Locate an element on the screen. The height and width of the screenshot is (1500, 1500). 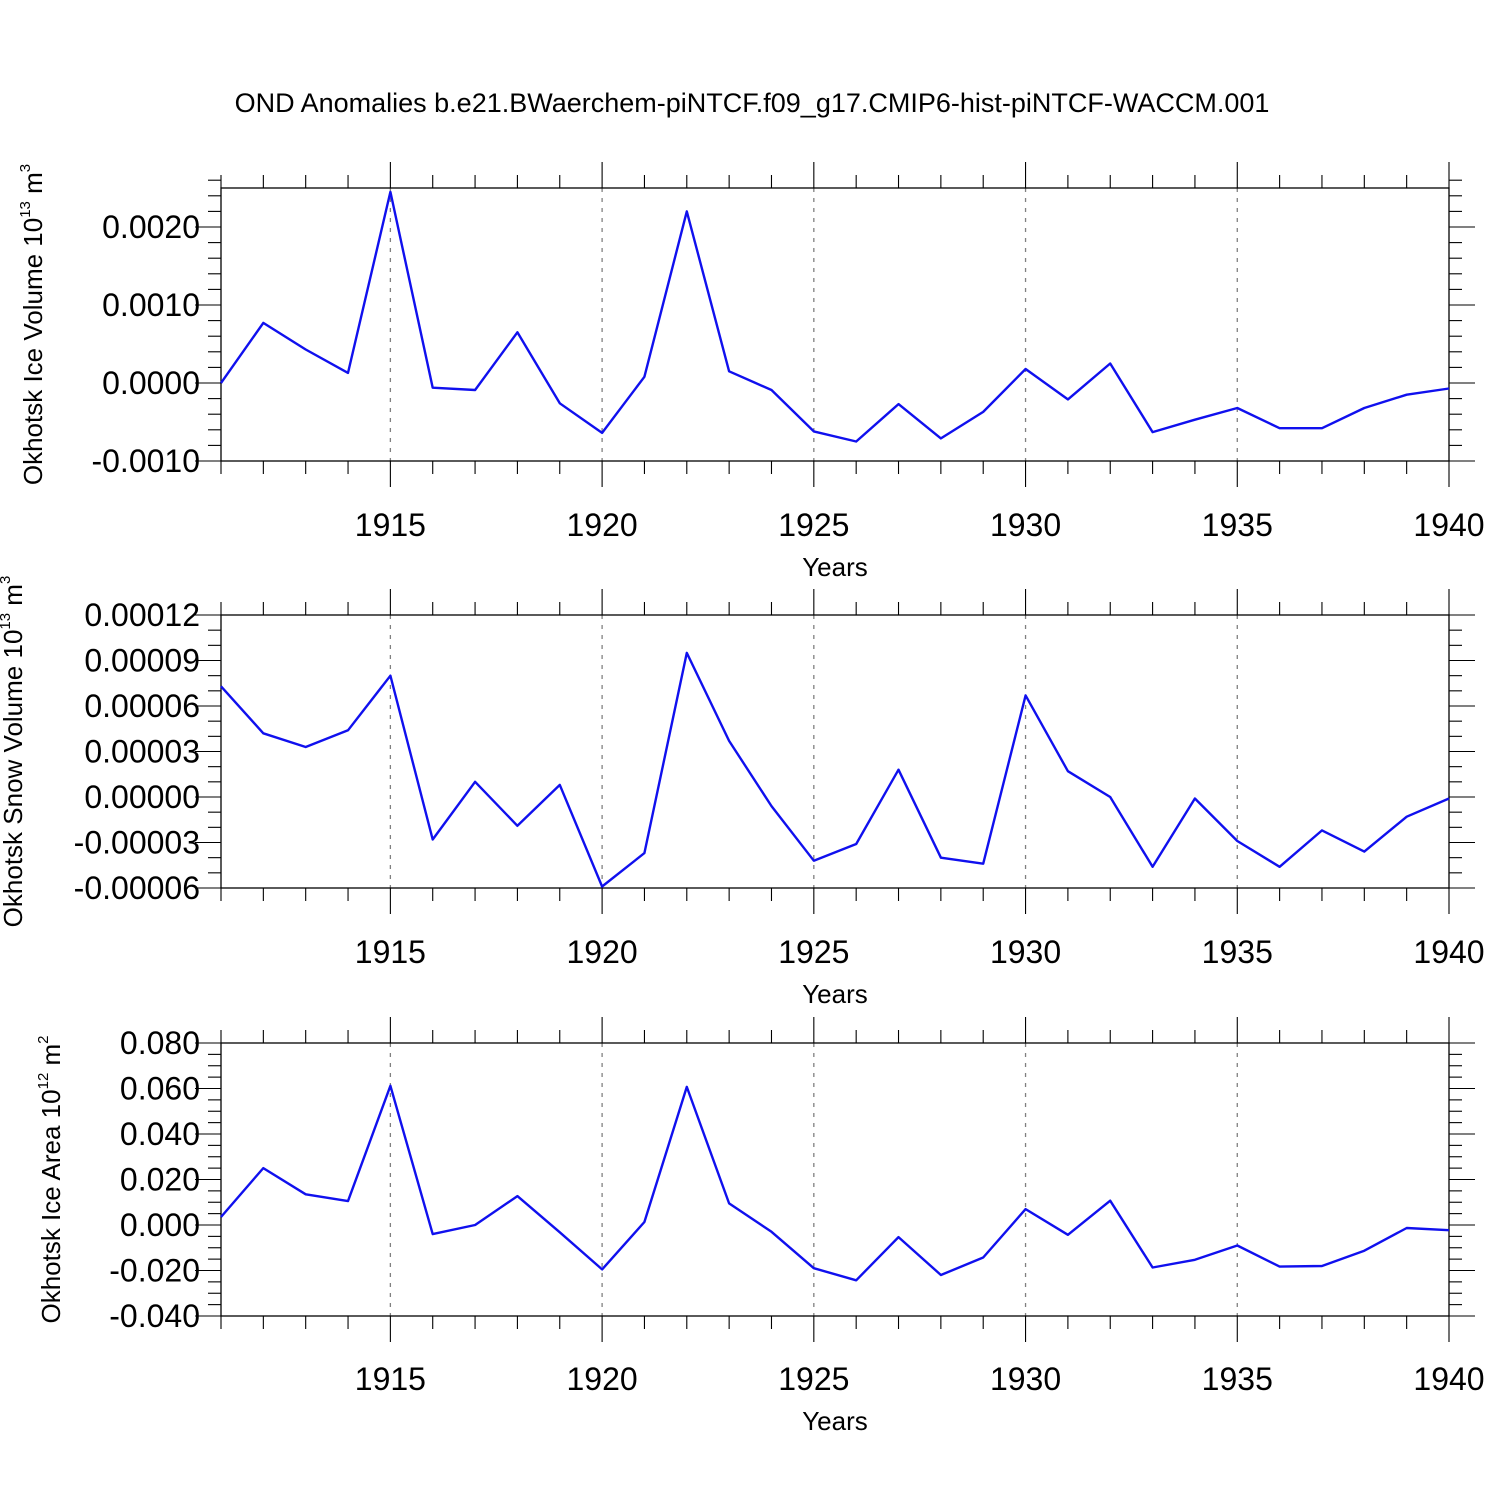
y-axis-label: Okhotsk Ice Volume 1013 m3 is located at coordinates (32, 324).